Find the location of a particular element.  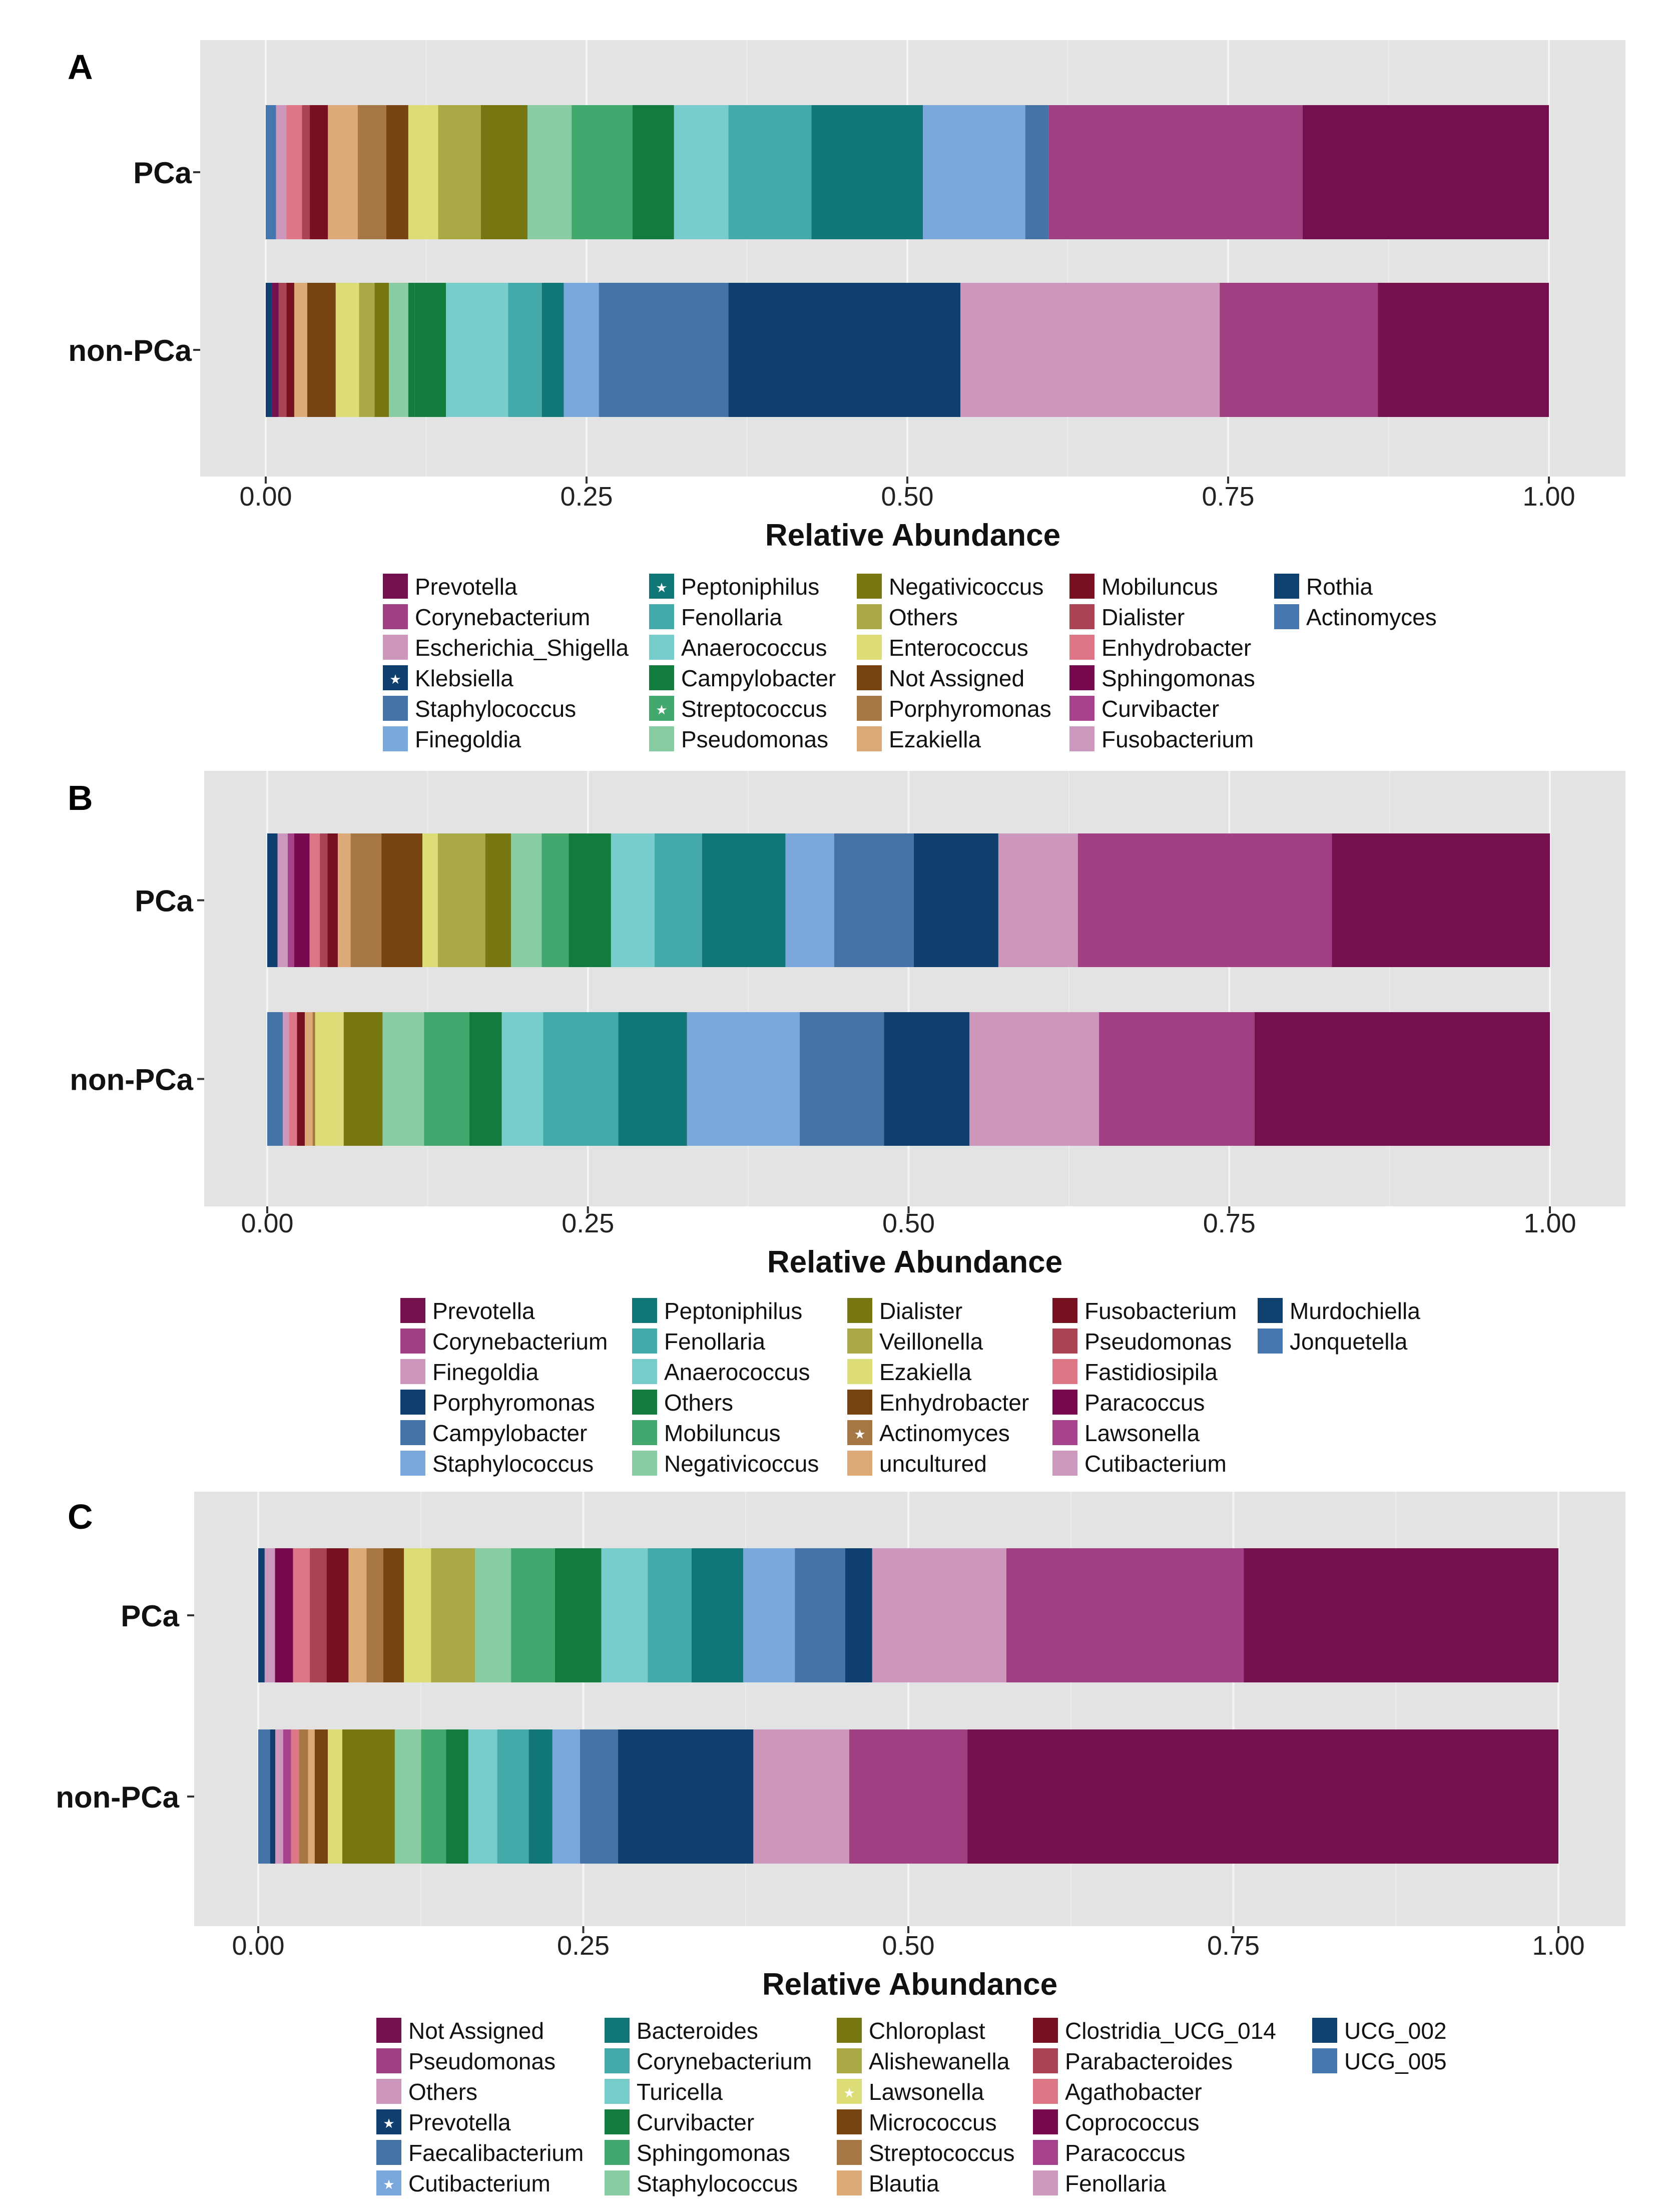

legend-item: Dialister is located at coordinates (904, 1311).